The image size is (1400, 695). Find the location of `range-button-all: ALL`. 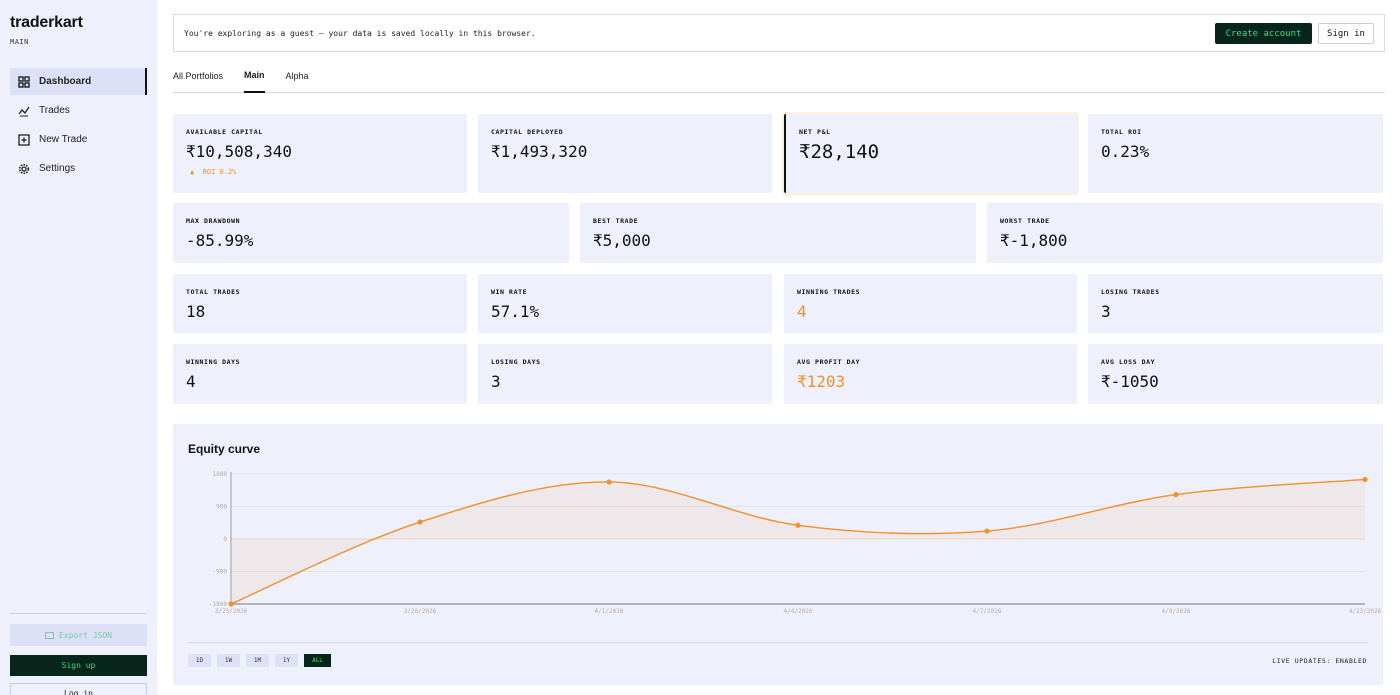

range-button-all: ALL is located at coordinates (317, 660).